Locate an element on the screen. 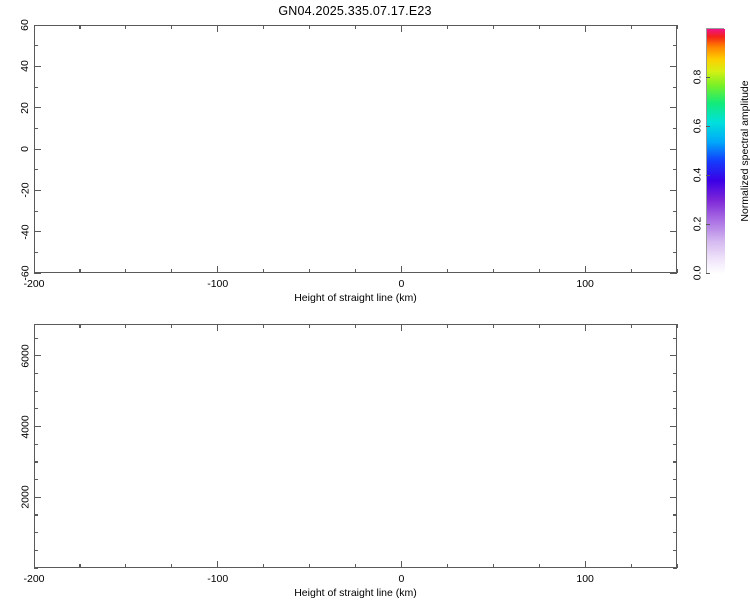  colorbar-tick-label: 0.2 is located at coordinates (696, 224).